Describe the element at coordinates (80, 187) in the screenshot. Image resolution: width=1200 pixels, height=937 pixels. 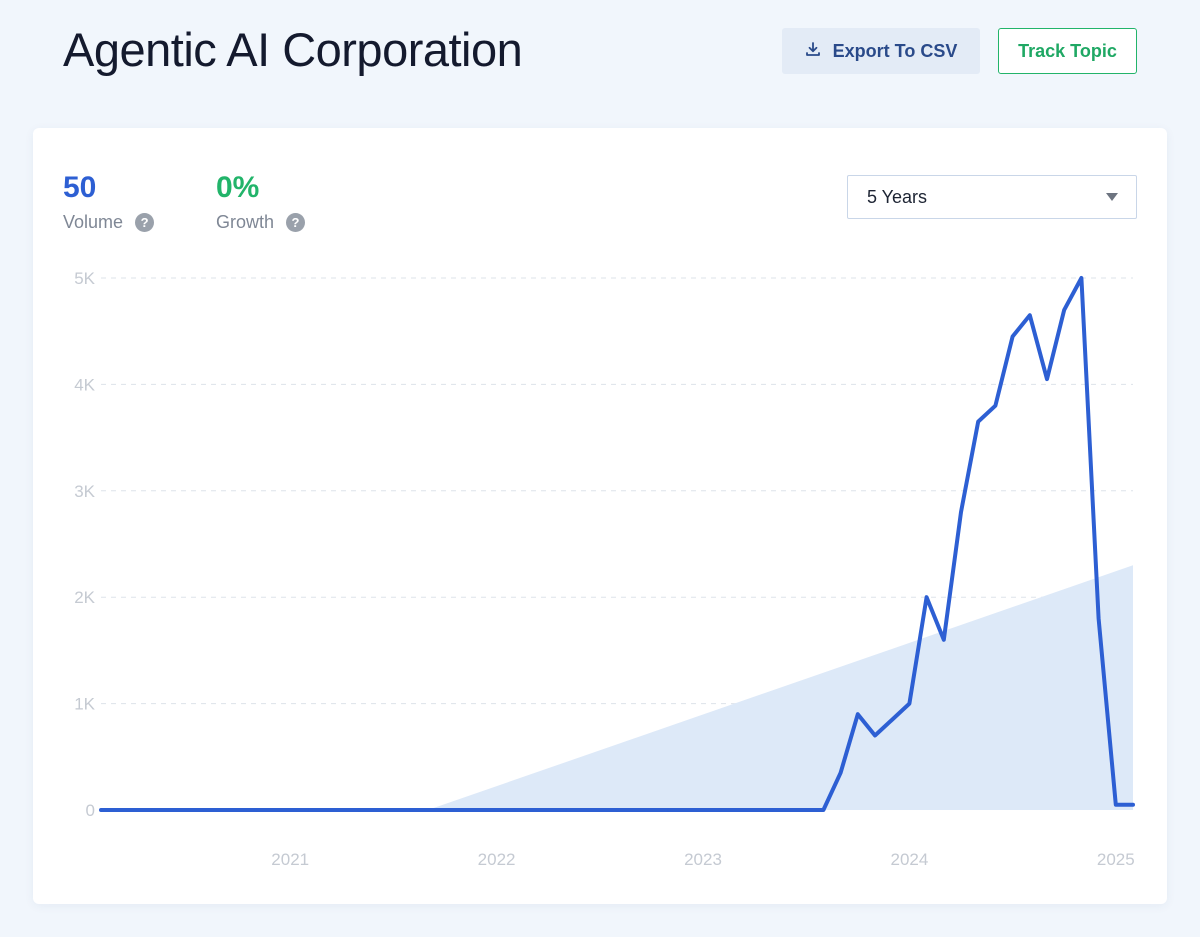
I see `volume-value: 50` at that location.